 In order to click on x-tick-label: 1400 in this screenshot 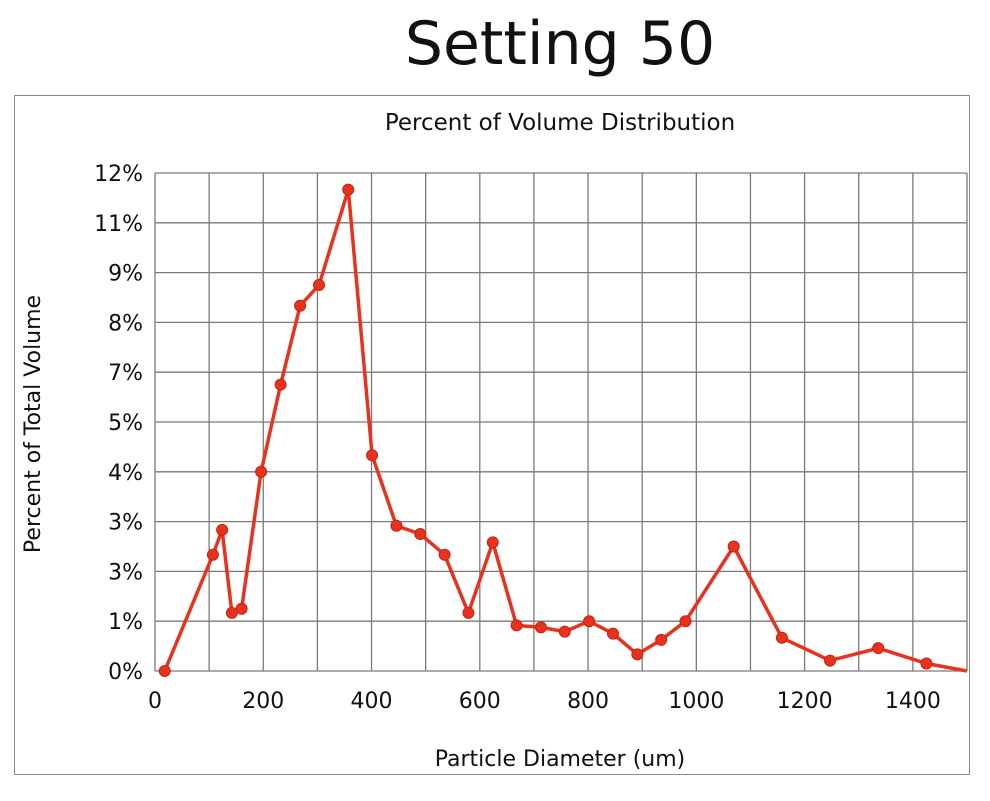, I will do `click(913, 701)`.